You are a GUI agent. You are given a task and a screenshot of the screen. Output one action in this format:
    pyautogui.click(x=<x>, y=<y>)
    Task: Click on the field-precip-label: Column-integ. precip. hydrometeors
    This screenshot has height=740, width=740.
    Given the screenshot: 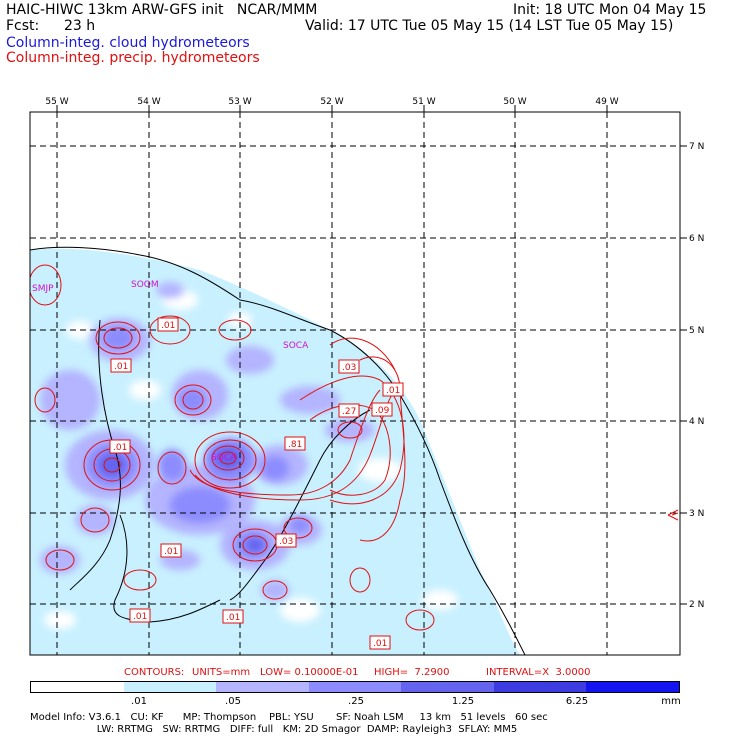 What is the action you would take?
    pyautogui.click(x=133, y=58)
    